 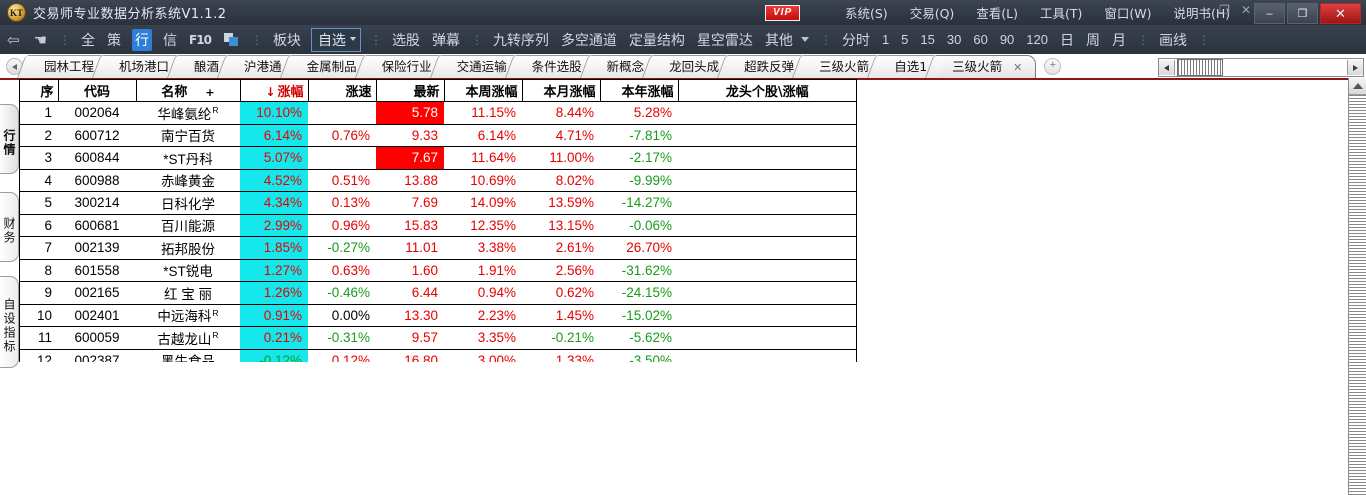 What do you see at coordinates (1092, 40) in the screenshot?
I see `period-week-button: 周` at bounding box center [1092, 40].